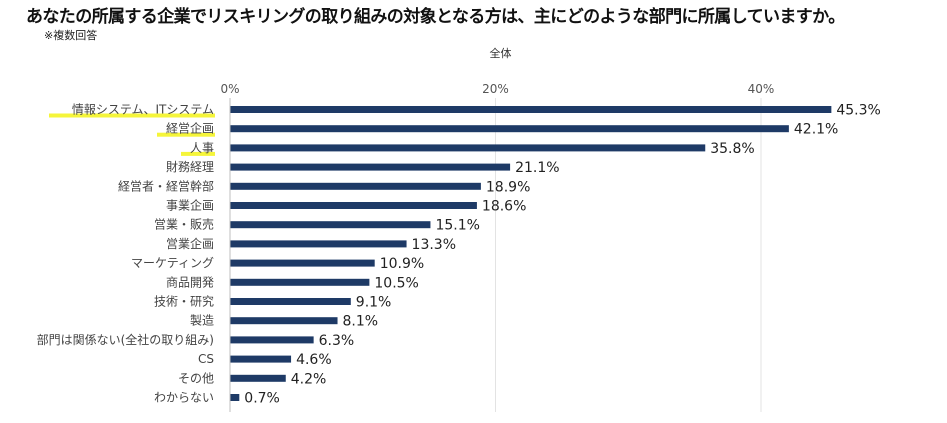  I want to click on multiple-answer-note: ※複数回答, so click(71, 35).